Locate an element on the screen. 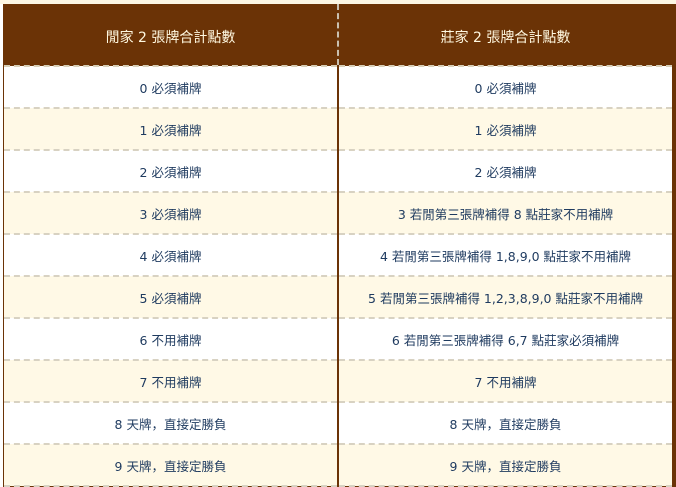  table-row: 7 不用補牌 7 不用補牌 is located at coordinates (338, 381).